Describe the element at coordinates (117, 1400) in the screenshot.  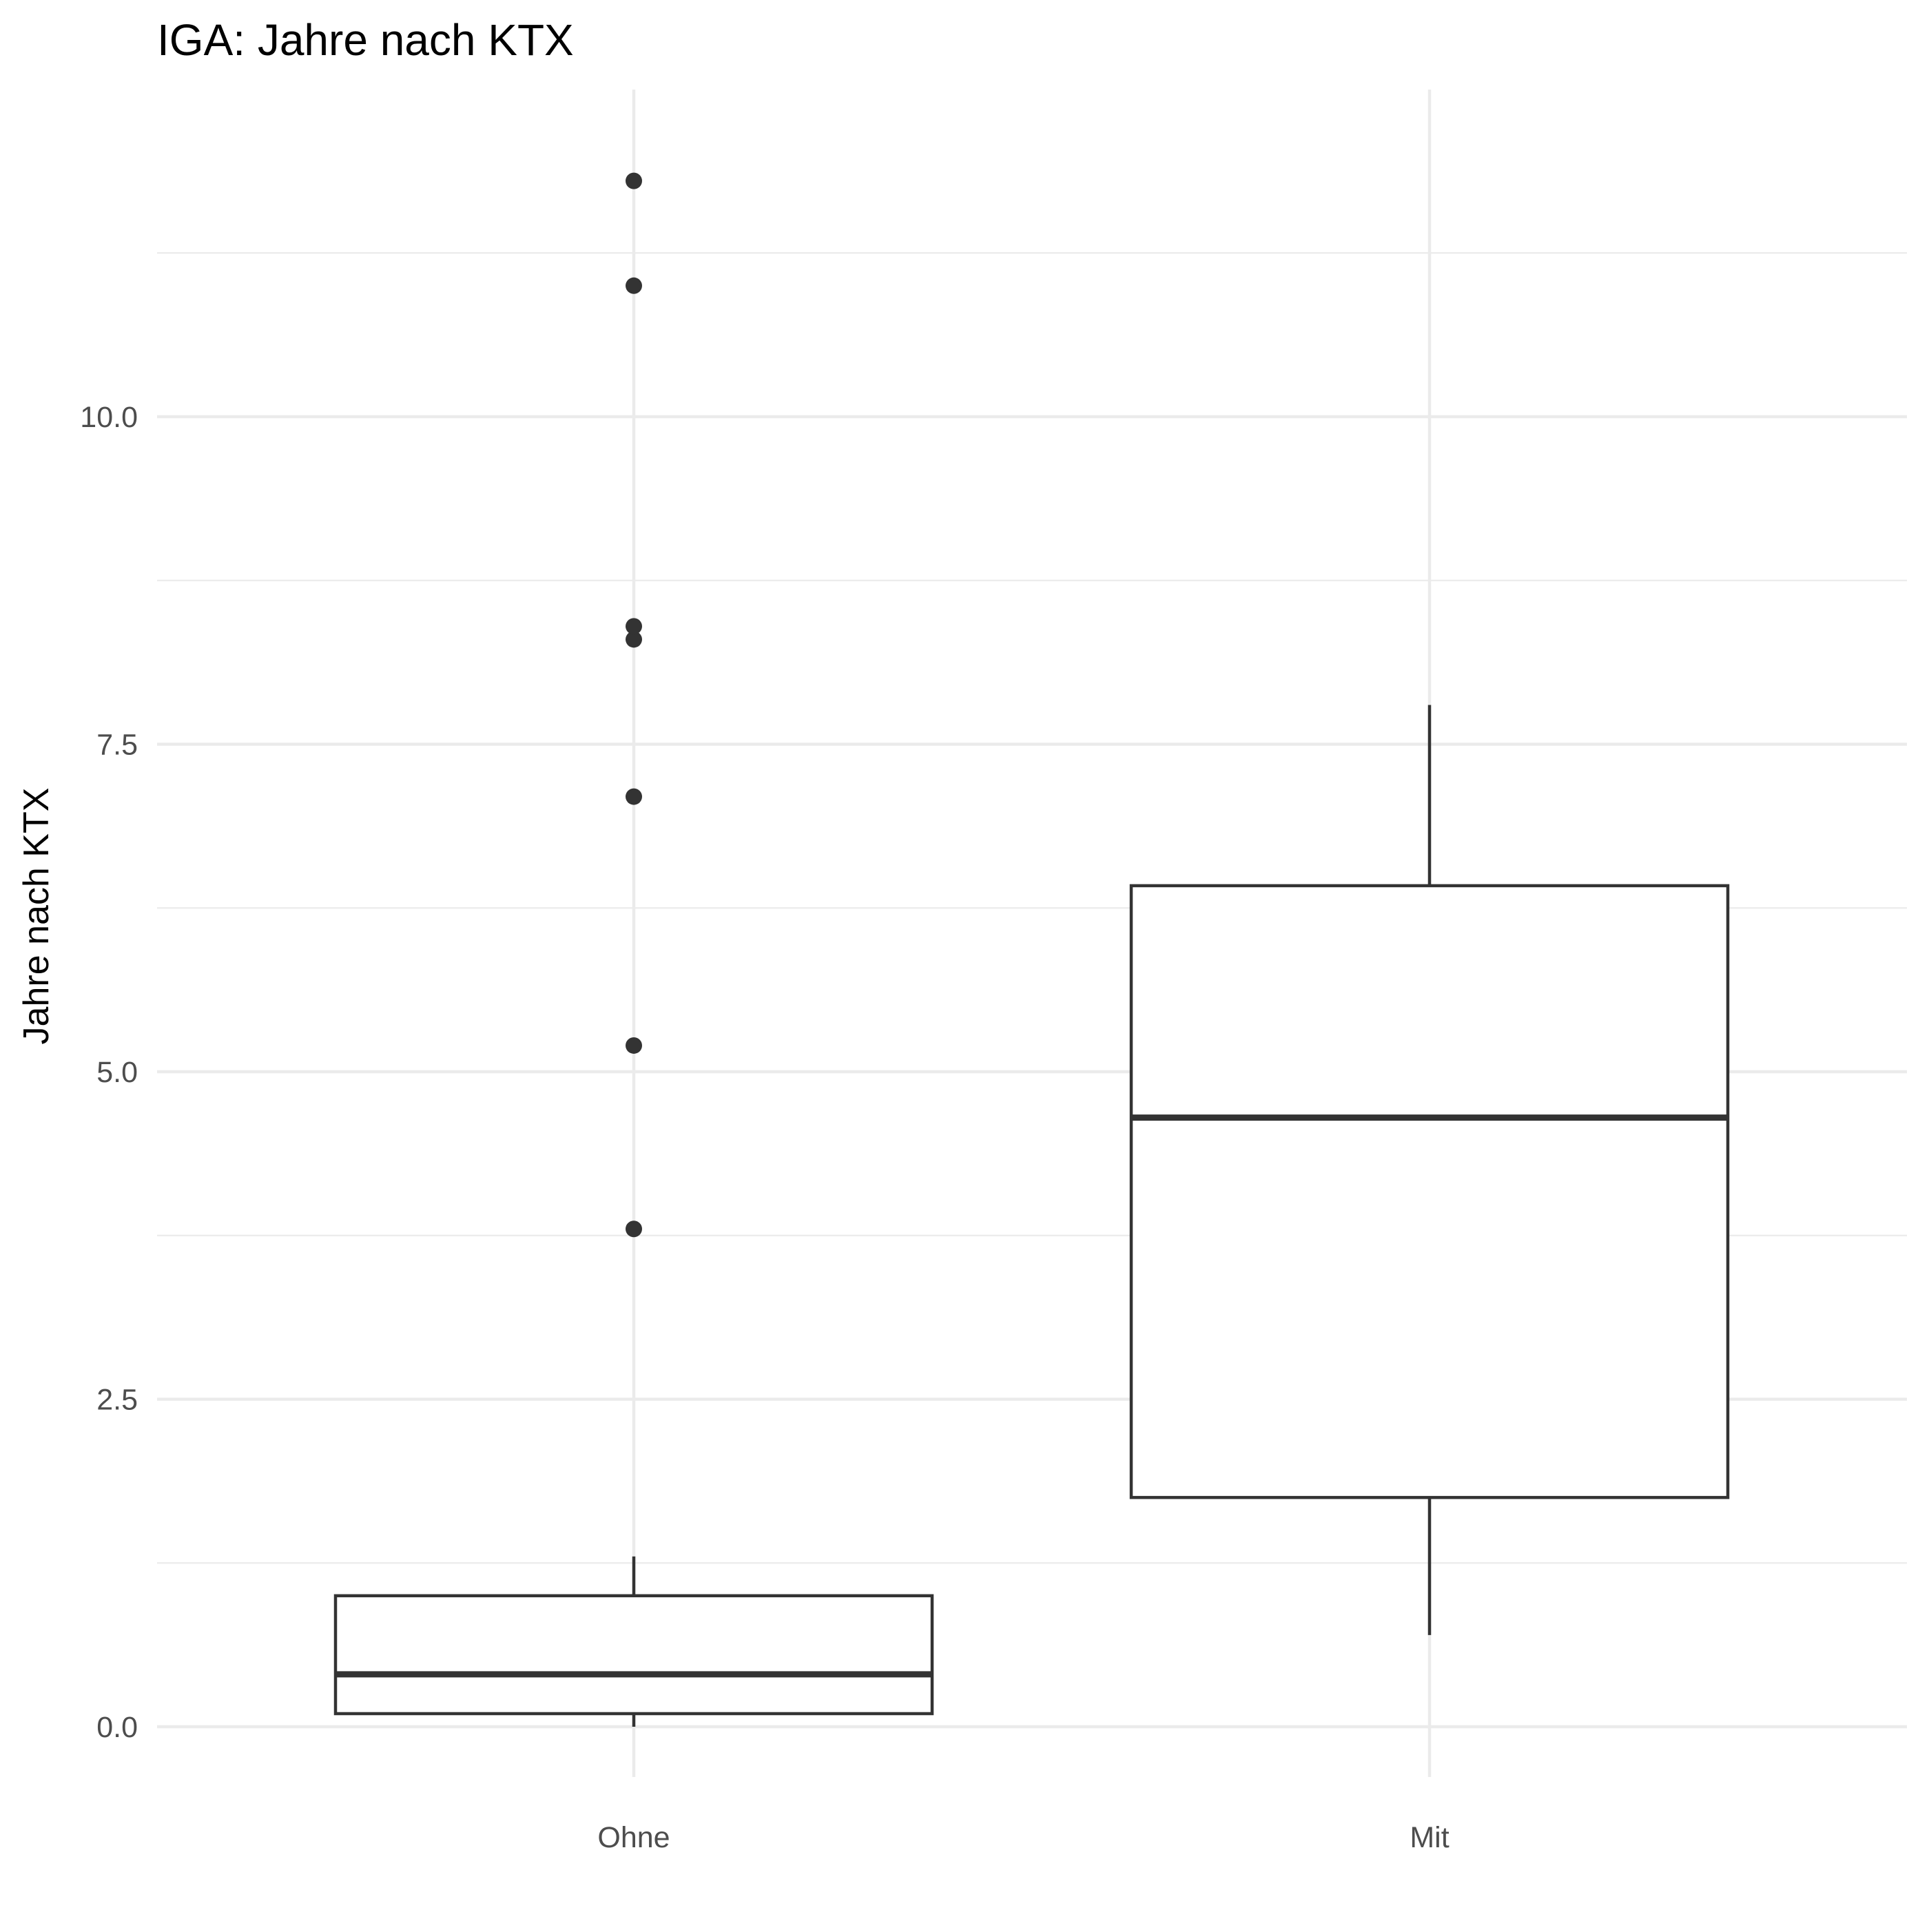
I see `y-tick-label: 2.5` at that location.